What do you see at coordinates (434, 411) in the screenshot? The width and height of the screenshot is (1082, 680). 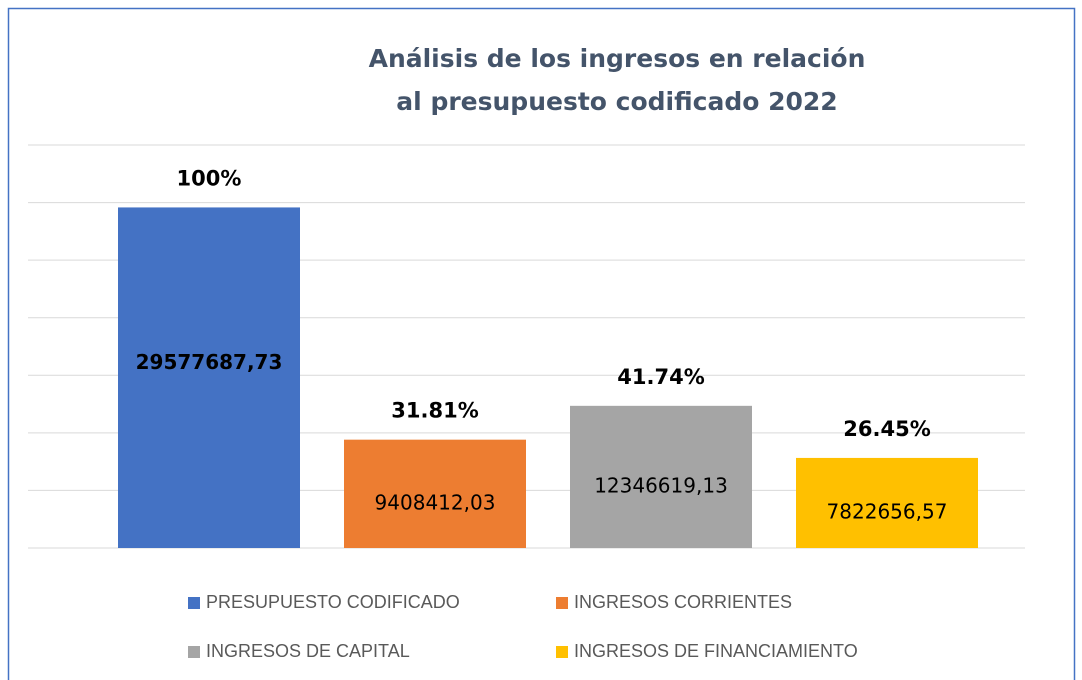 I see `annotation: 31.81%` at bounding box center [434, 411].